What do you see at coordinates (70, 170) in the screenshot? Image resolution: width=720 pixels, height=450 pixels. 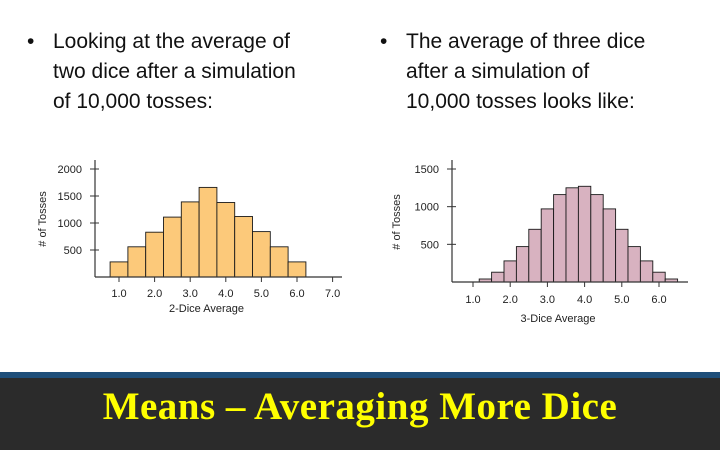 I see `y-tick-label: 2000` at bounding box center [70, 170].